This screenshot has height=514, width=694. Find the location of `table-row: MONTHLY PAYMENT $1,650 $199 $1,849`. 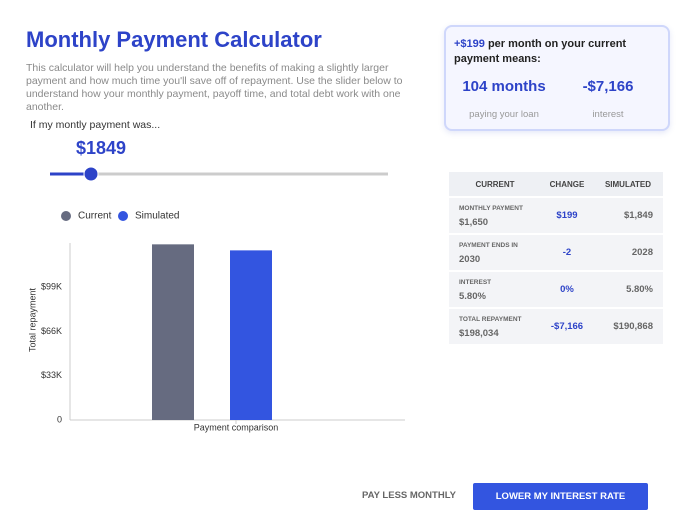

table-row: MONTHLY PAYMENT $1,650 $199 $1,849 is located at coordinates (556, 214).